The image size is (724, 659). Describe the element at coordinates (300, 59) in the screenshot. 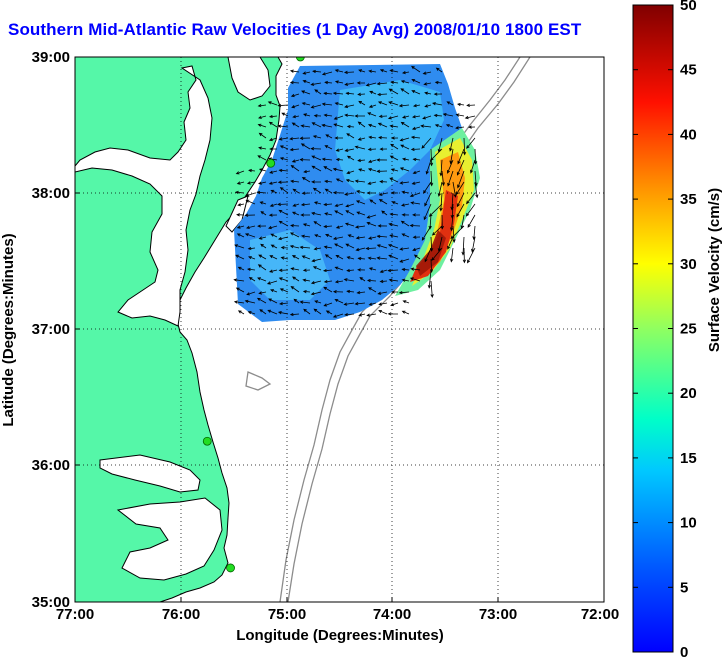

I see `radar-station-marker` at that location.